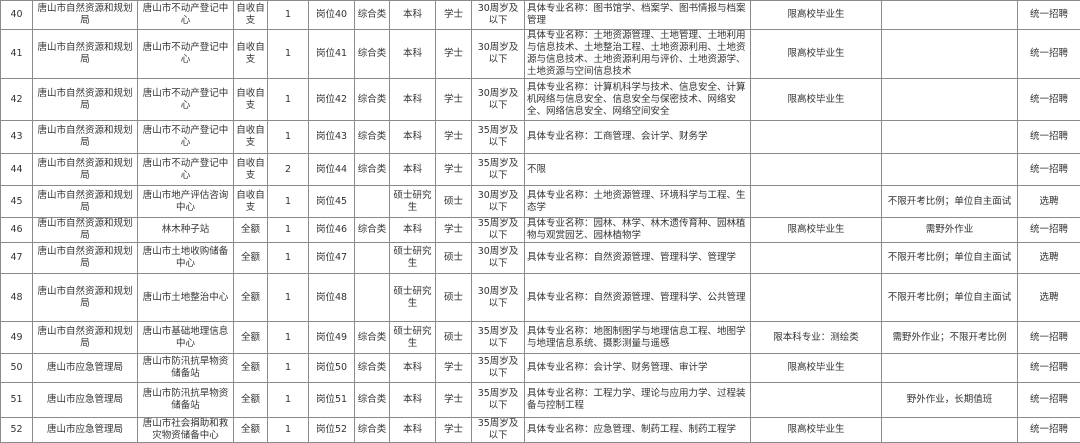 Image resolution: width=1080 pixels, height=443 pixels. What do you see at coordinates (638, 170) in the screenshot?
I see `cell-major: 不限` at bounding box center [638, 170].